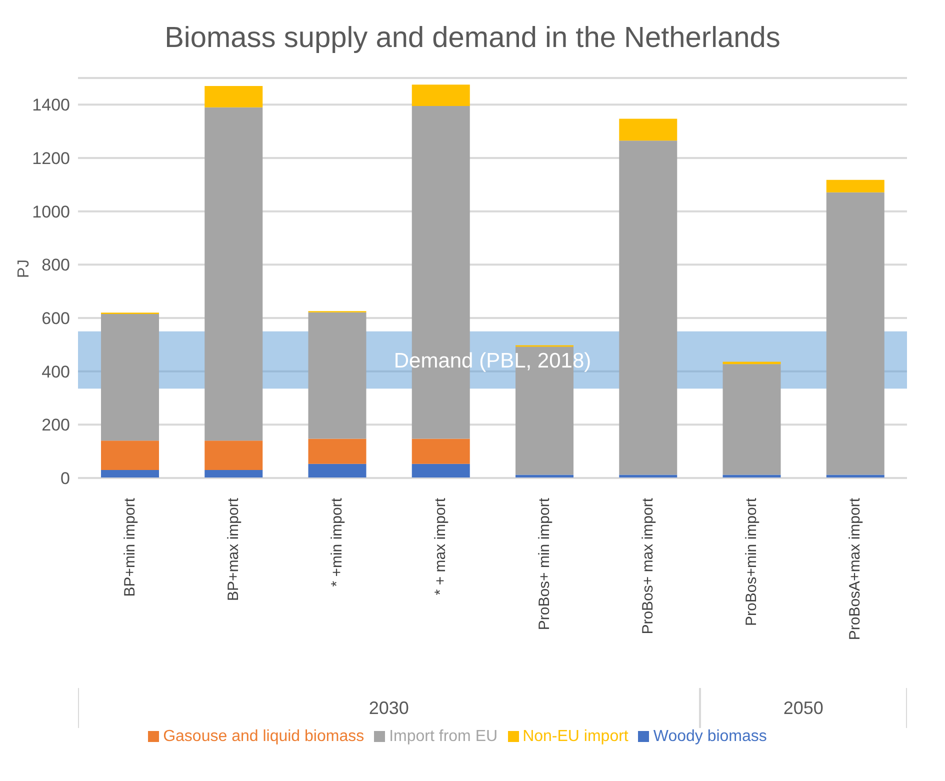  What do you see at coordinates (24, 268) in the screenshot?
I see `y-axis-title: PJ` at bounding box center [24, 268].